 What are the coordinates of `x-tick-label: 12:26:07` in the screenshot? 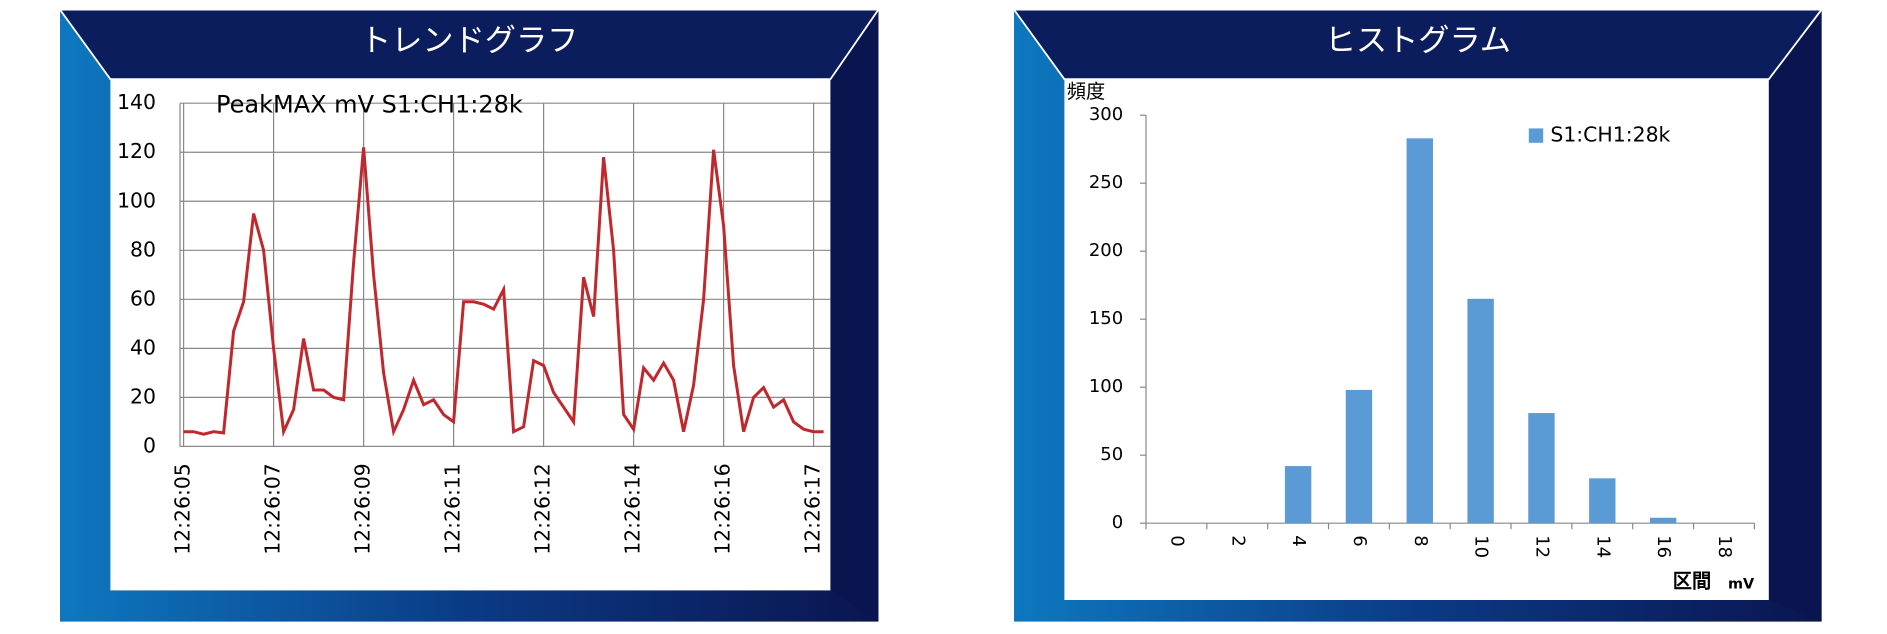 It's located at (273, 509).